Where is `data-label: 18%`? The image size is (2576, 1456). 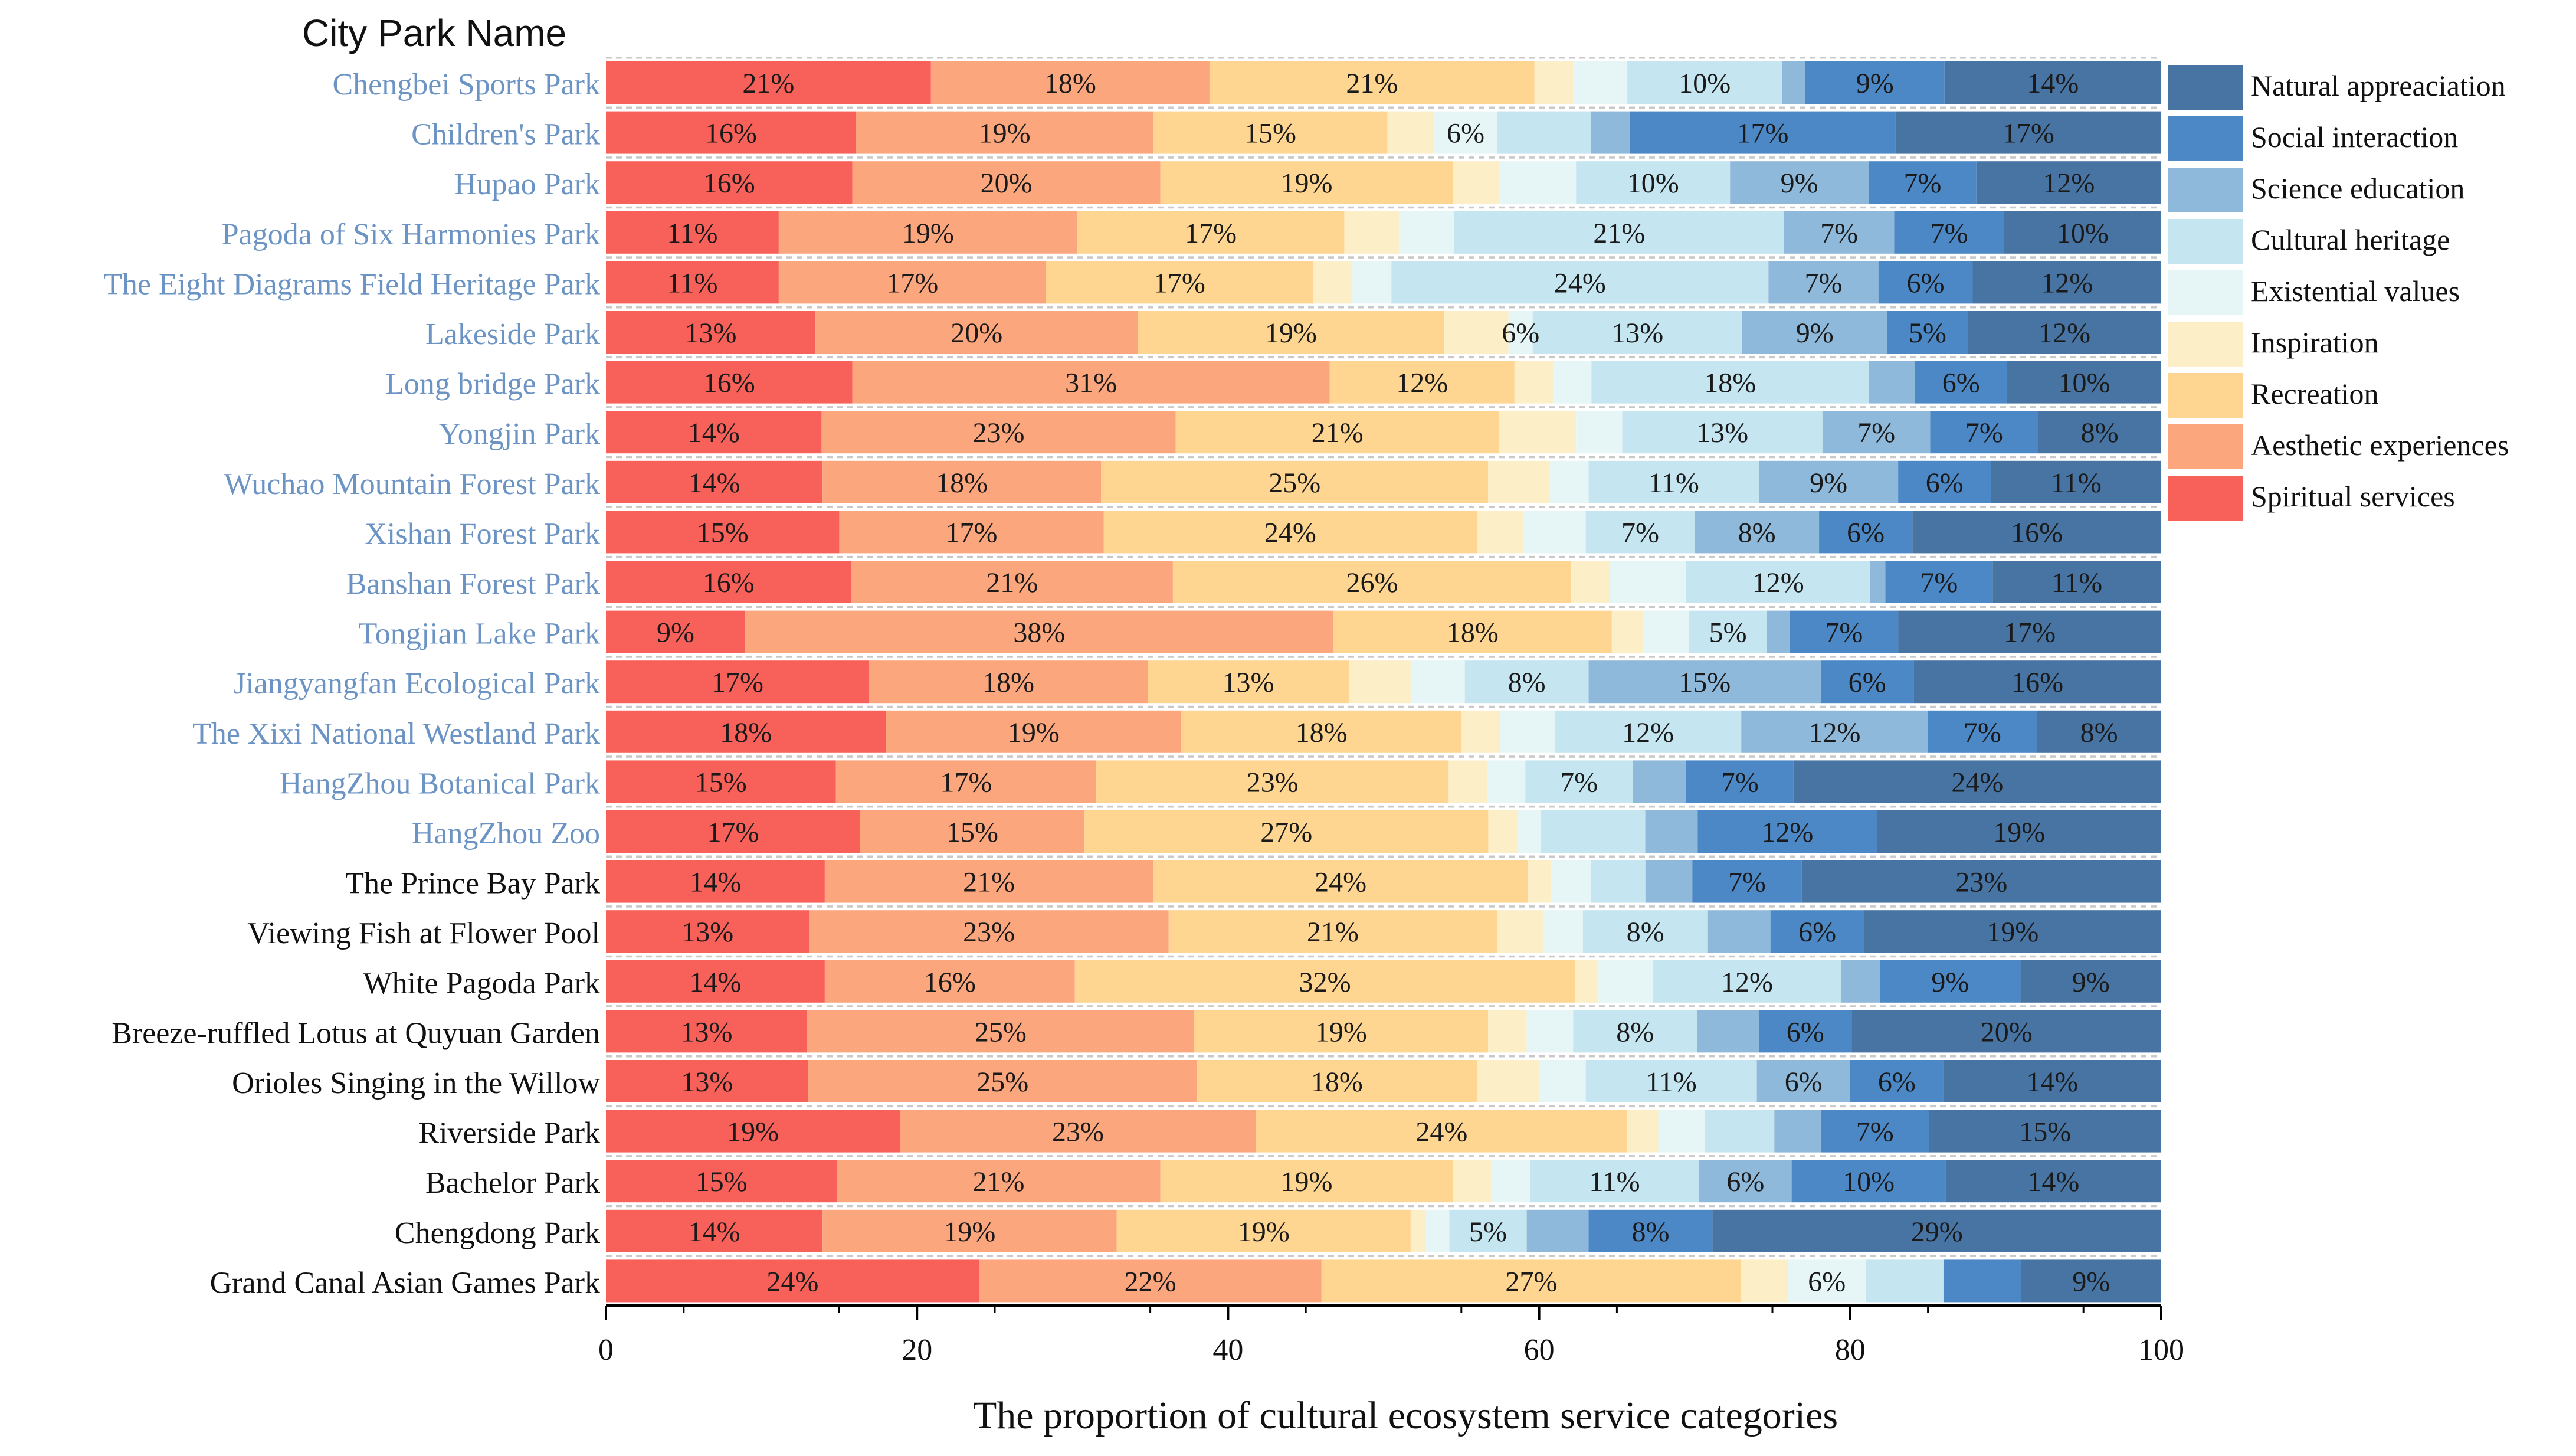 data-label: 18% is located at coordinates (746, 732).